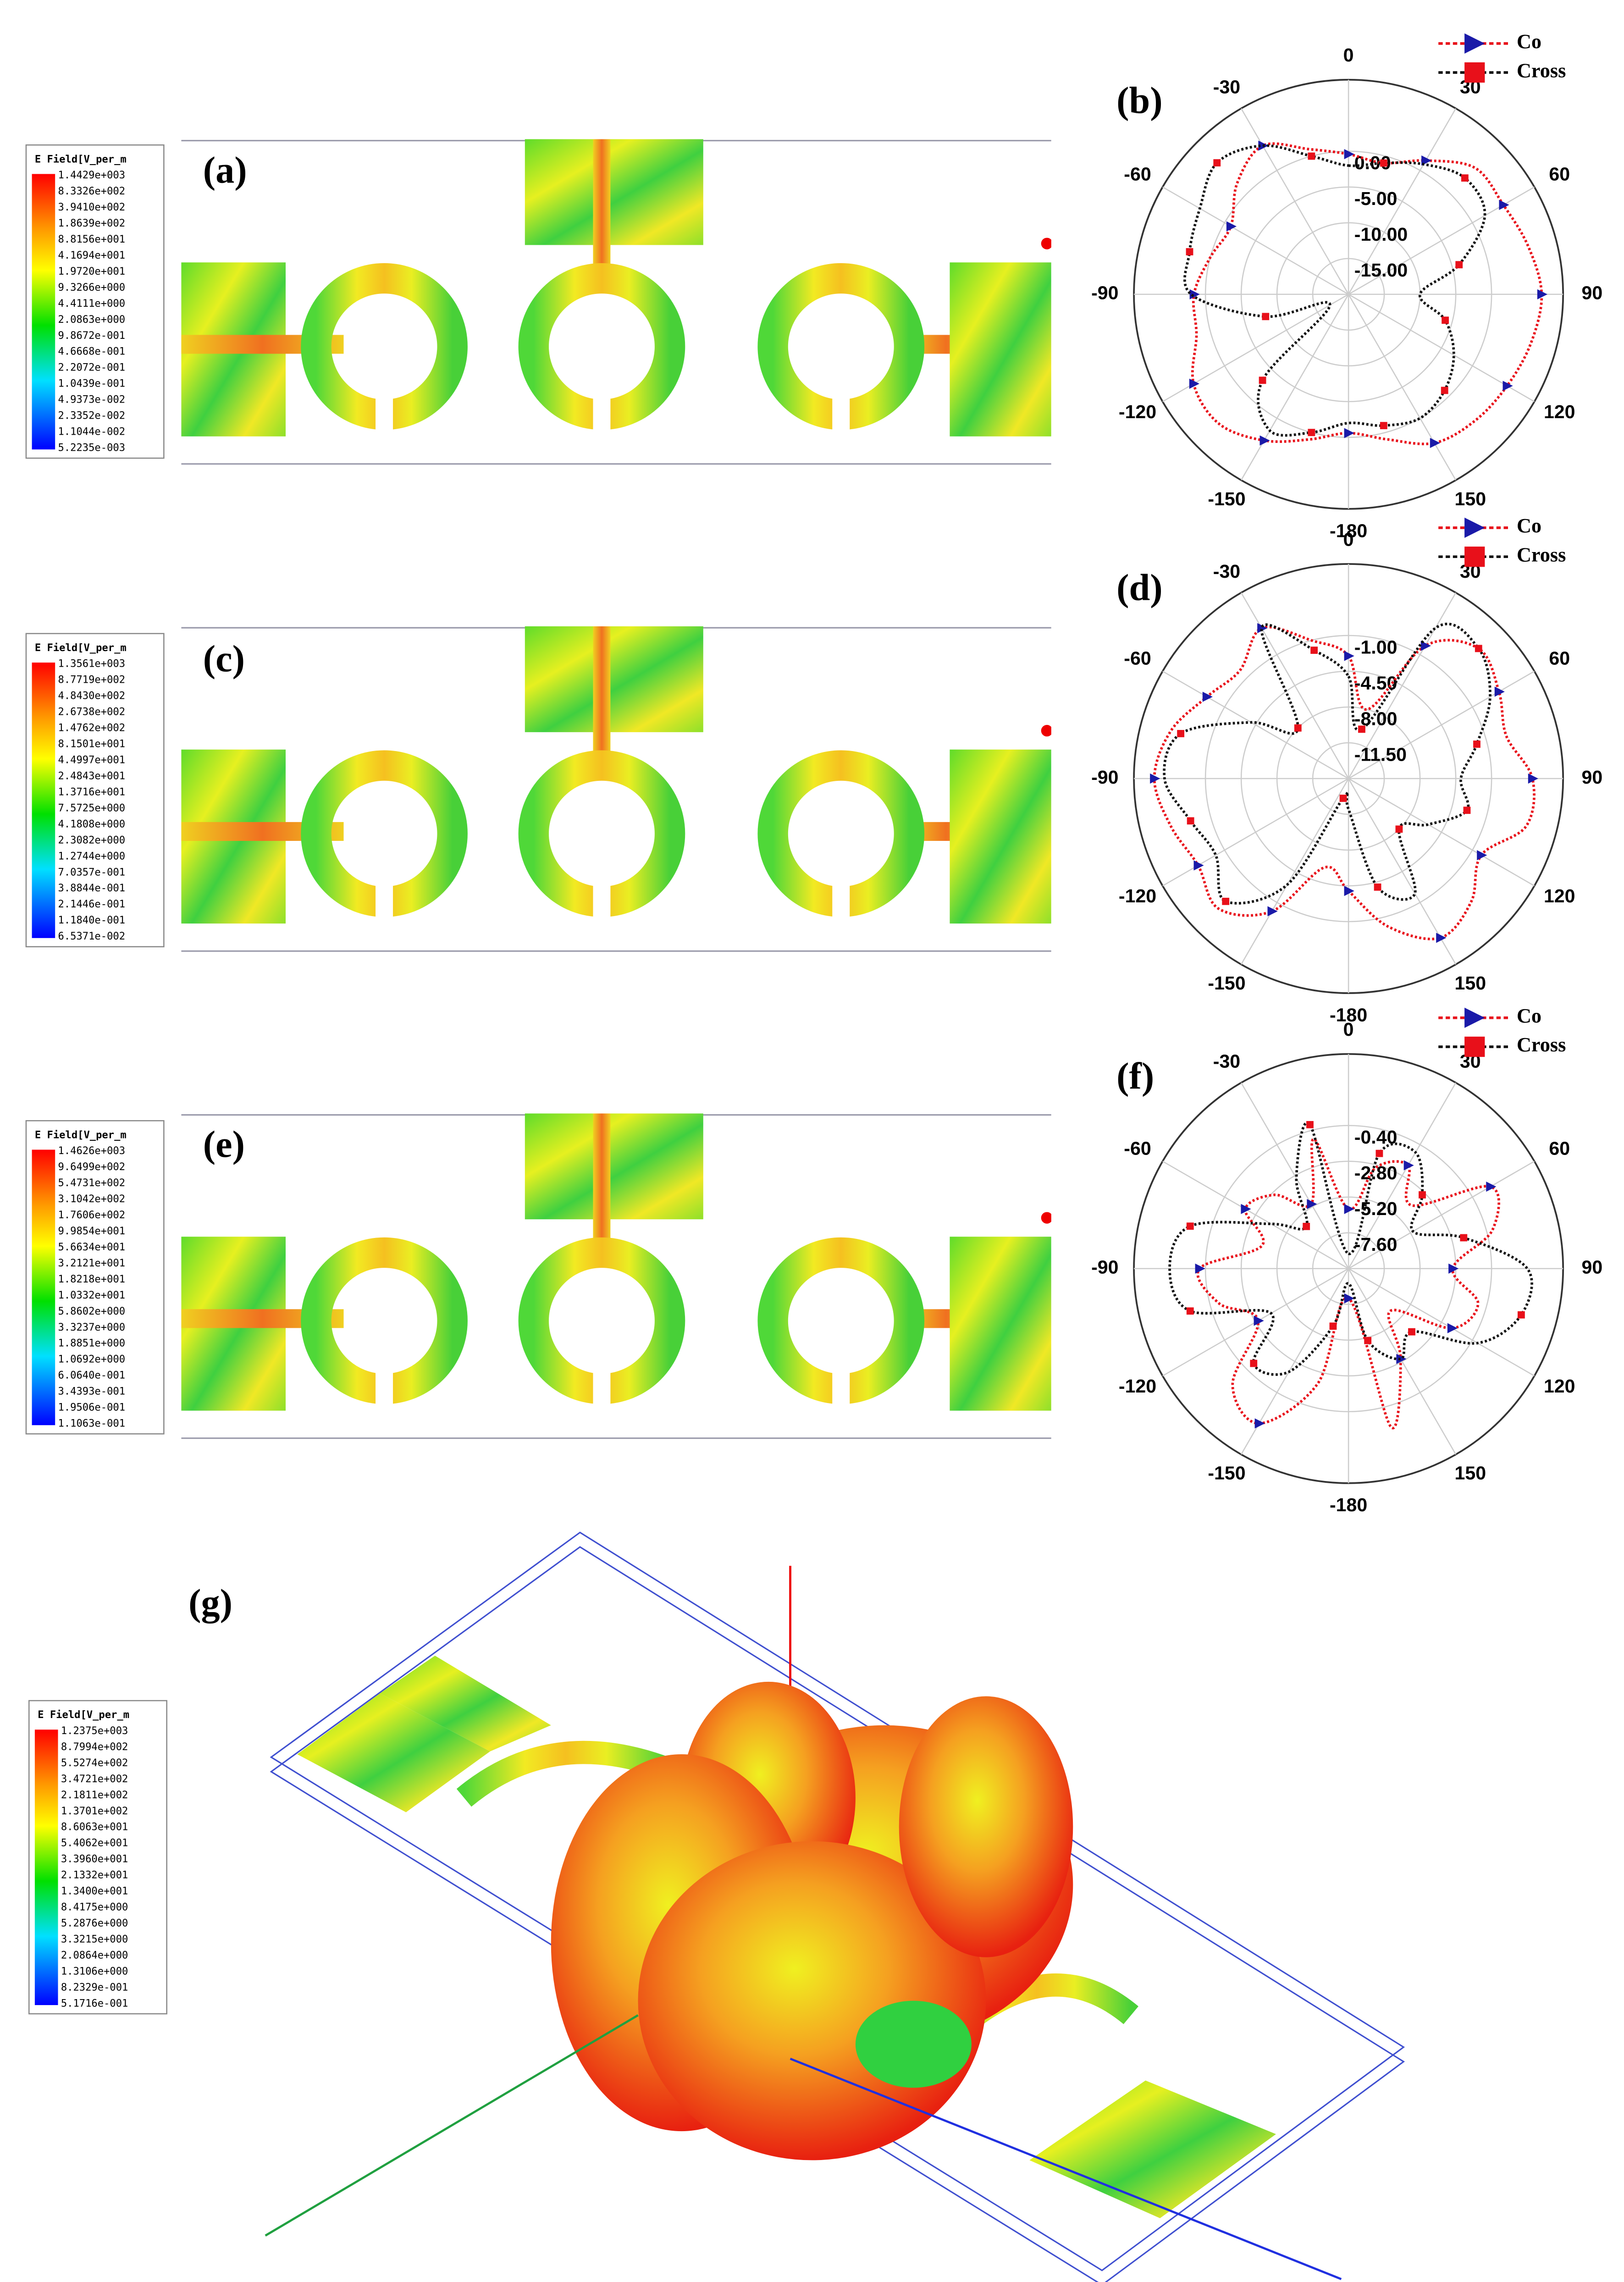 The height and width of the screenshot is (2282, 1624). Describe the element at coordinates (1376, 1244) in the screenshot. I see `r-tick-label: -7.60` at that location.